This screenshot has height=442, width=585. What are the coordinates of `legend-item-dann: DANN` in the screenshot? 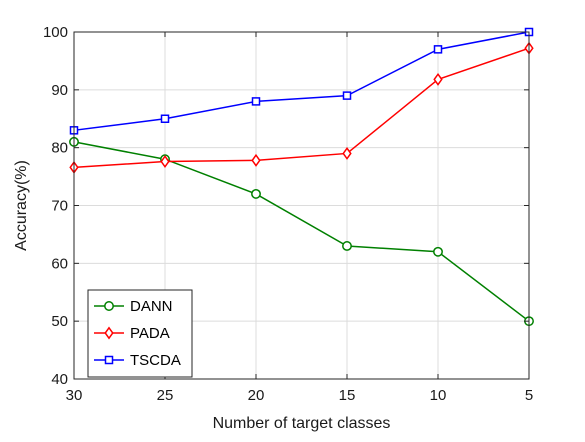 It's located at (133, 306).